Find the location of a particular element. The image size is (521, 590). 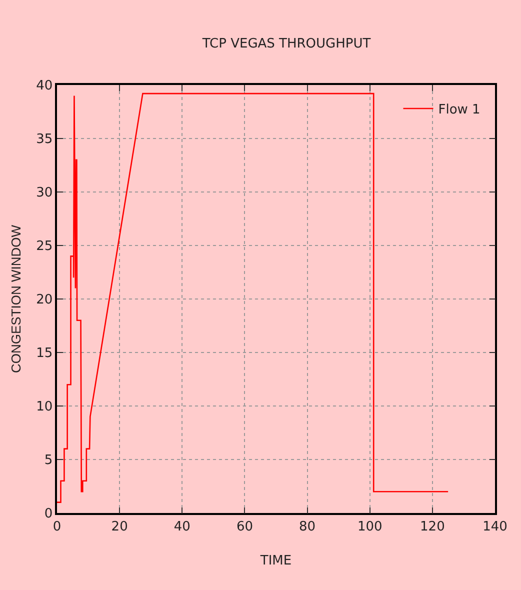

y-tick-label: 25 is located at coordinates (44, 246).